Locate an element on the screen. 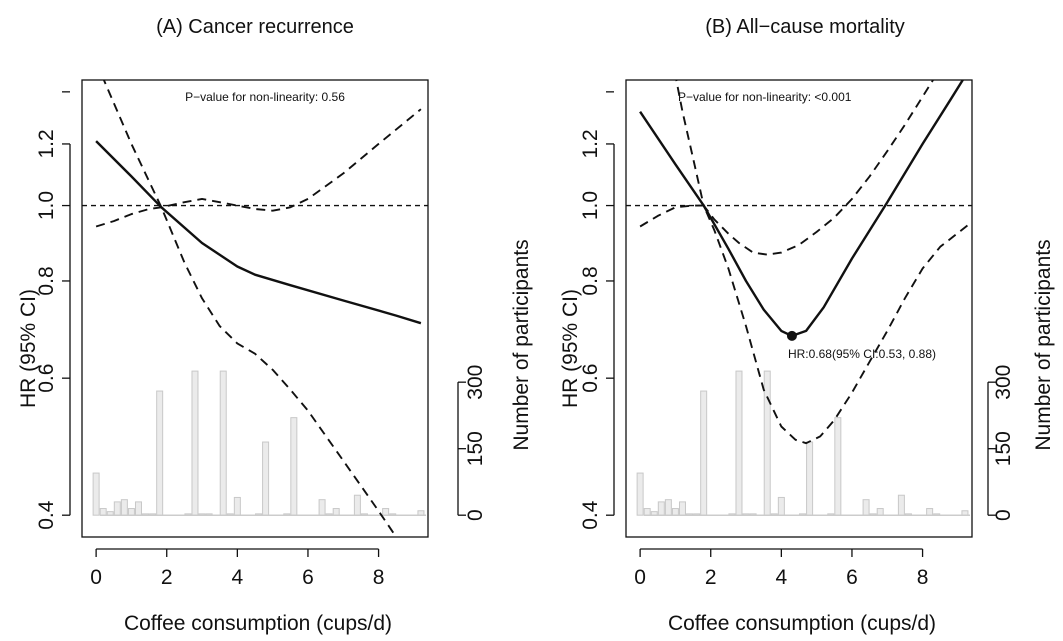 The image size is (1063, 641). chart-title: (A) Cancer recurrence is located at coordinates (255, 27).